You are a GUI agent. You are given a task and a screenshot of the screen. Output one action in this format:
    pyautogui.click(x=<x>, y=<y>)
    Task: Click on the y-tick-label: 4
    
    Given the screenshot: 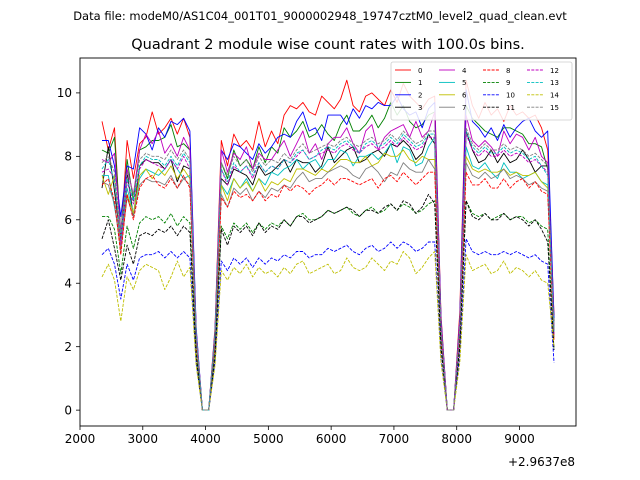 What is the action you would take?
    pyautogui.click(x=68, y=284)
    